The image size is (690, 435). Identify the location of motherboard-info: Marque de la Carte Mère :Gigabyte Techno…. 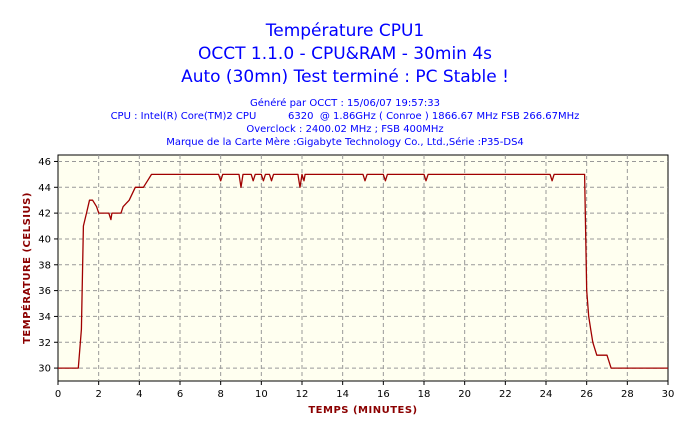
(345, 142).